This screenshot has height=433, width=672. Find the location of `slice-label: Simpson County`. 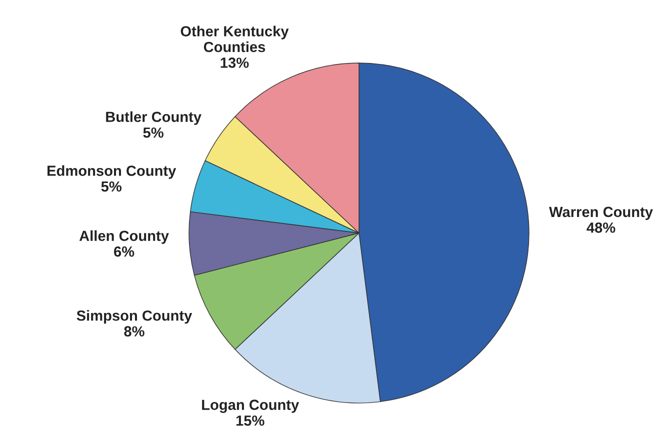

slice-label: Simpson County is located at coordinates (134, 317).